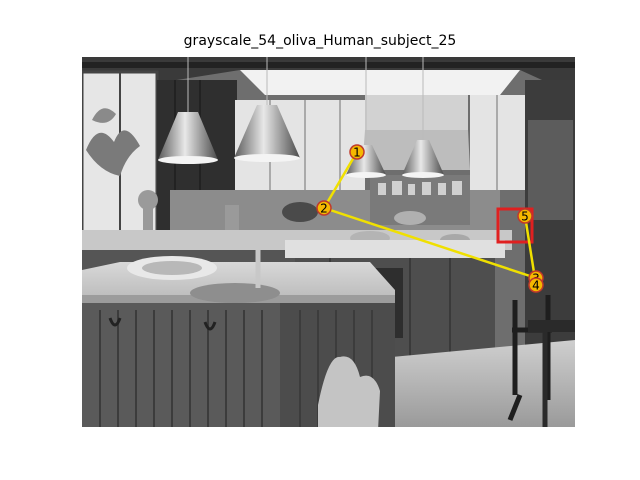 This screenshot has height=480, width=640. I want to click on figure-title: grayscale_54_oliva_Human_subject_25, so click(320, 41).